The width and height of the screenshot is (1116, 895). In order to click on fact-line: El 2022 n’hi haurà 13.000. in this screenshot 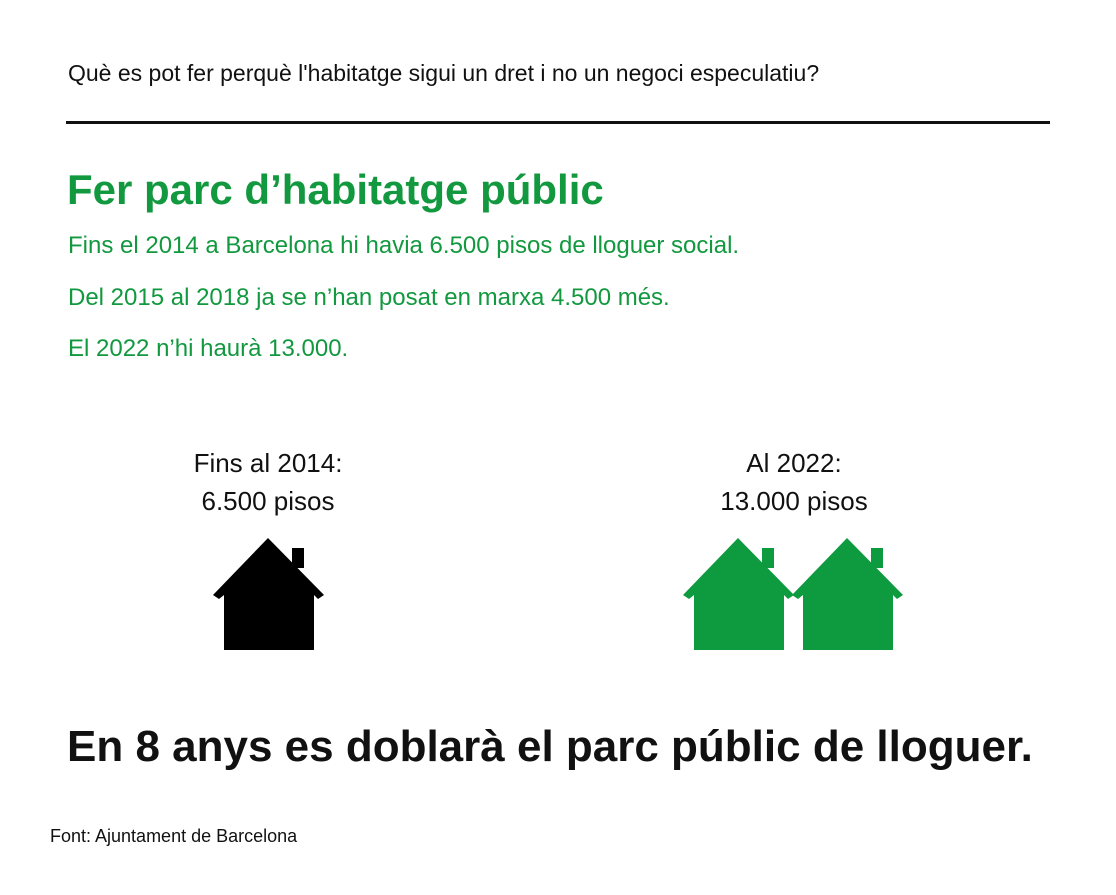, I will do `click(208, 348)`.